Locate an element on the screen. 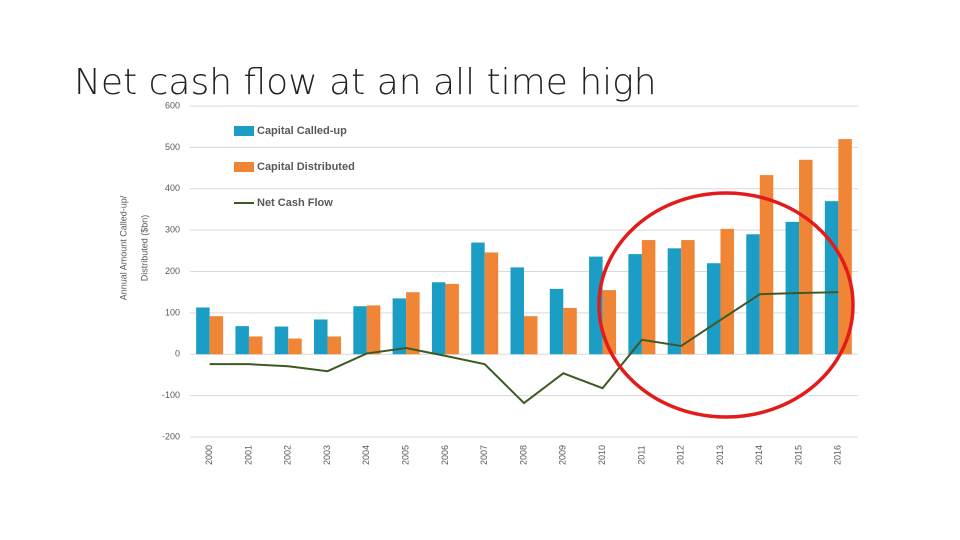 This screenshot has height=540, width=960. line-series is located at coordinates (524, 348).